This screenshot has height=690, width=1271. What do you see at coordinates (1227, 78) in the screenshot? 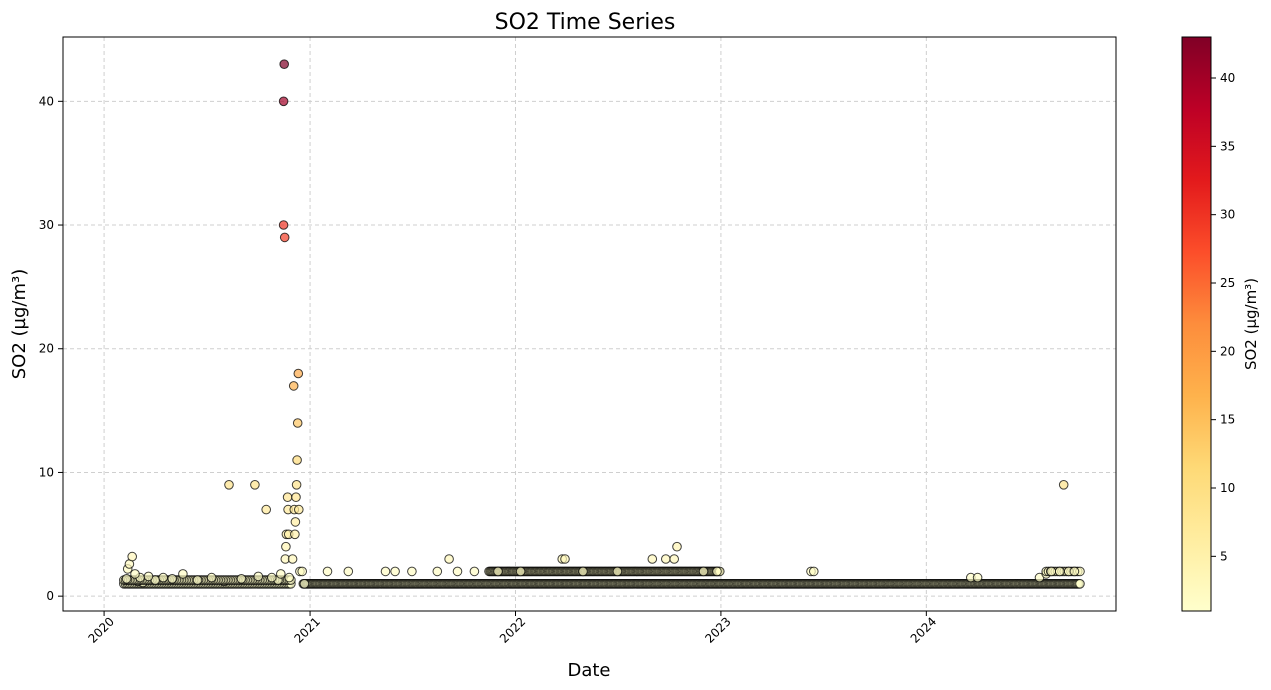
I see `colorbar-tick-label: 40` at bounding box center [1227, 78].